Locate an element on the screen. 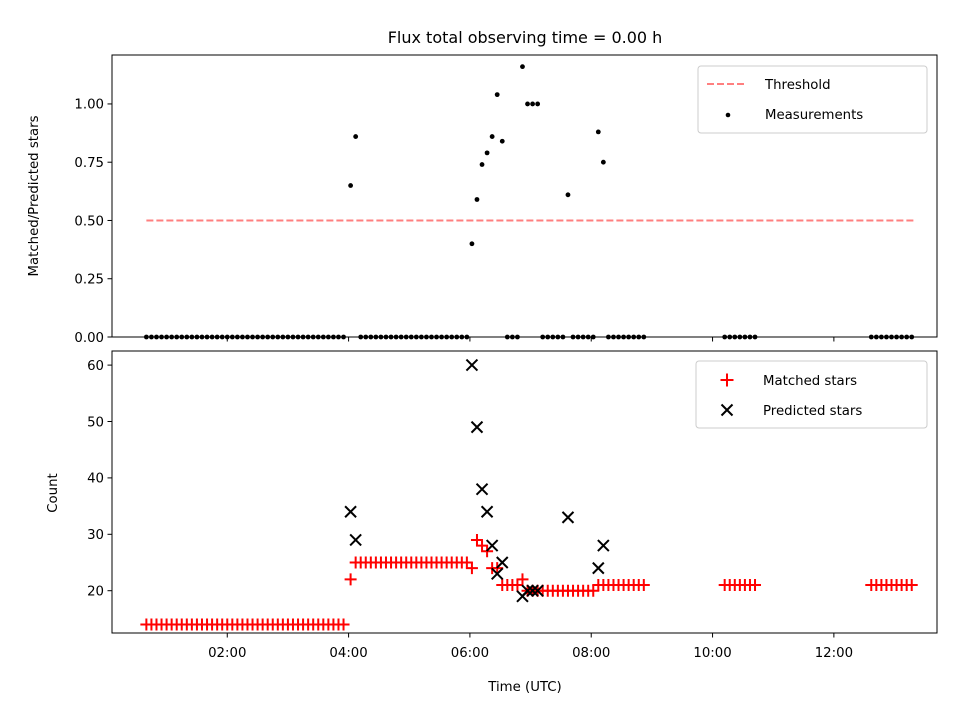  bottom-legend: Matched stars Predicted stars is located at coordinates (811, 394).